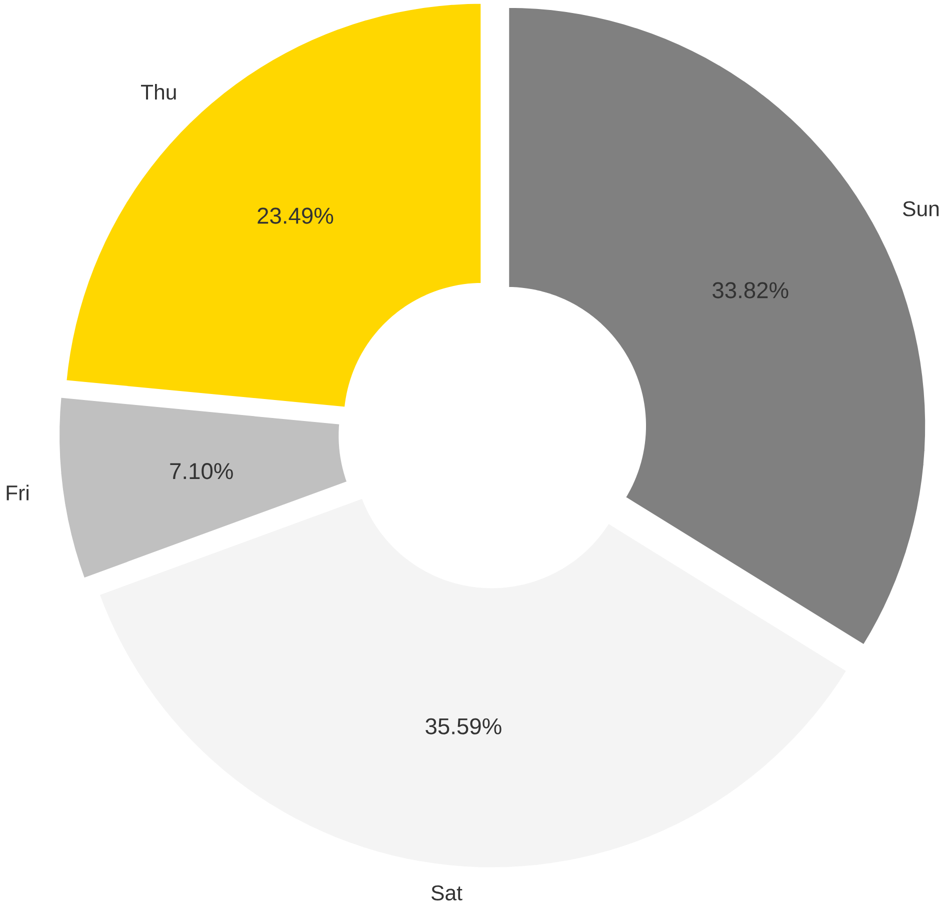  I want to click on data-label: 23.49%, so click(296, 216).